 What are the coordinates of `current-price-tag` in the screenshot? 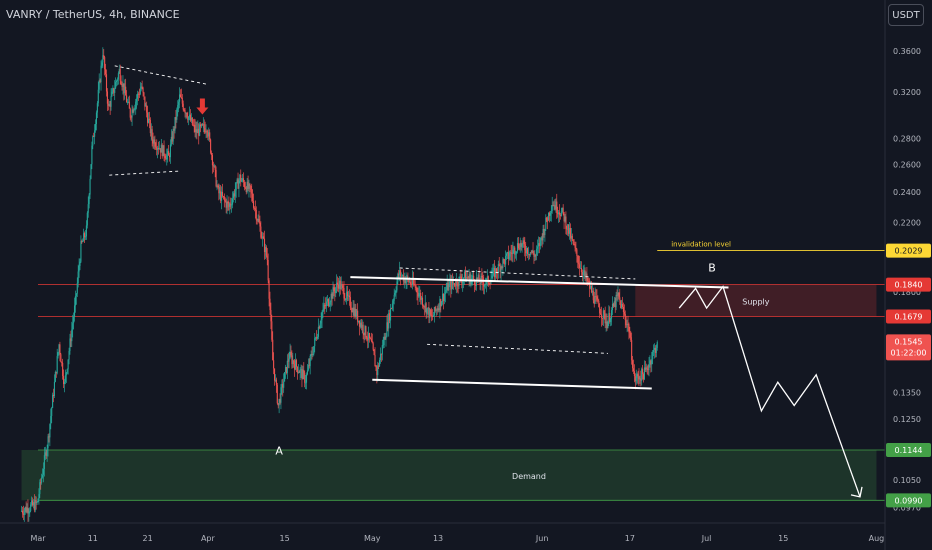 It's located at (908, 347).